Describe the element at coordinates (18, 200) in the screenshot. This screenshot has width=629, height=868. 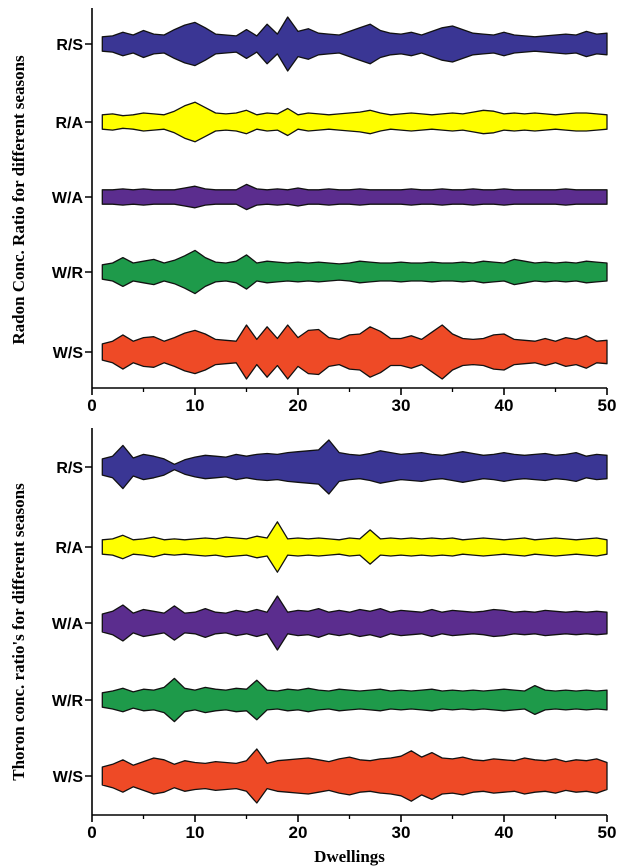
I see `y-axis-title: Radon Conc. Ratio for different seasons` at that location.